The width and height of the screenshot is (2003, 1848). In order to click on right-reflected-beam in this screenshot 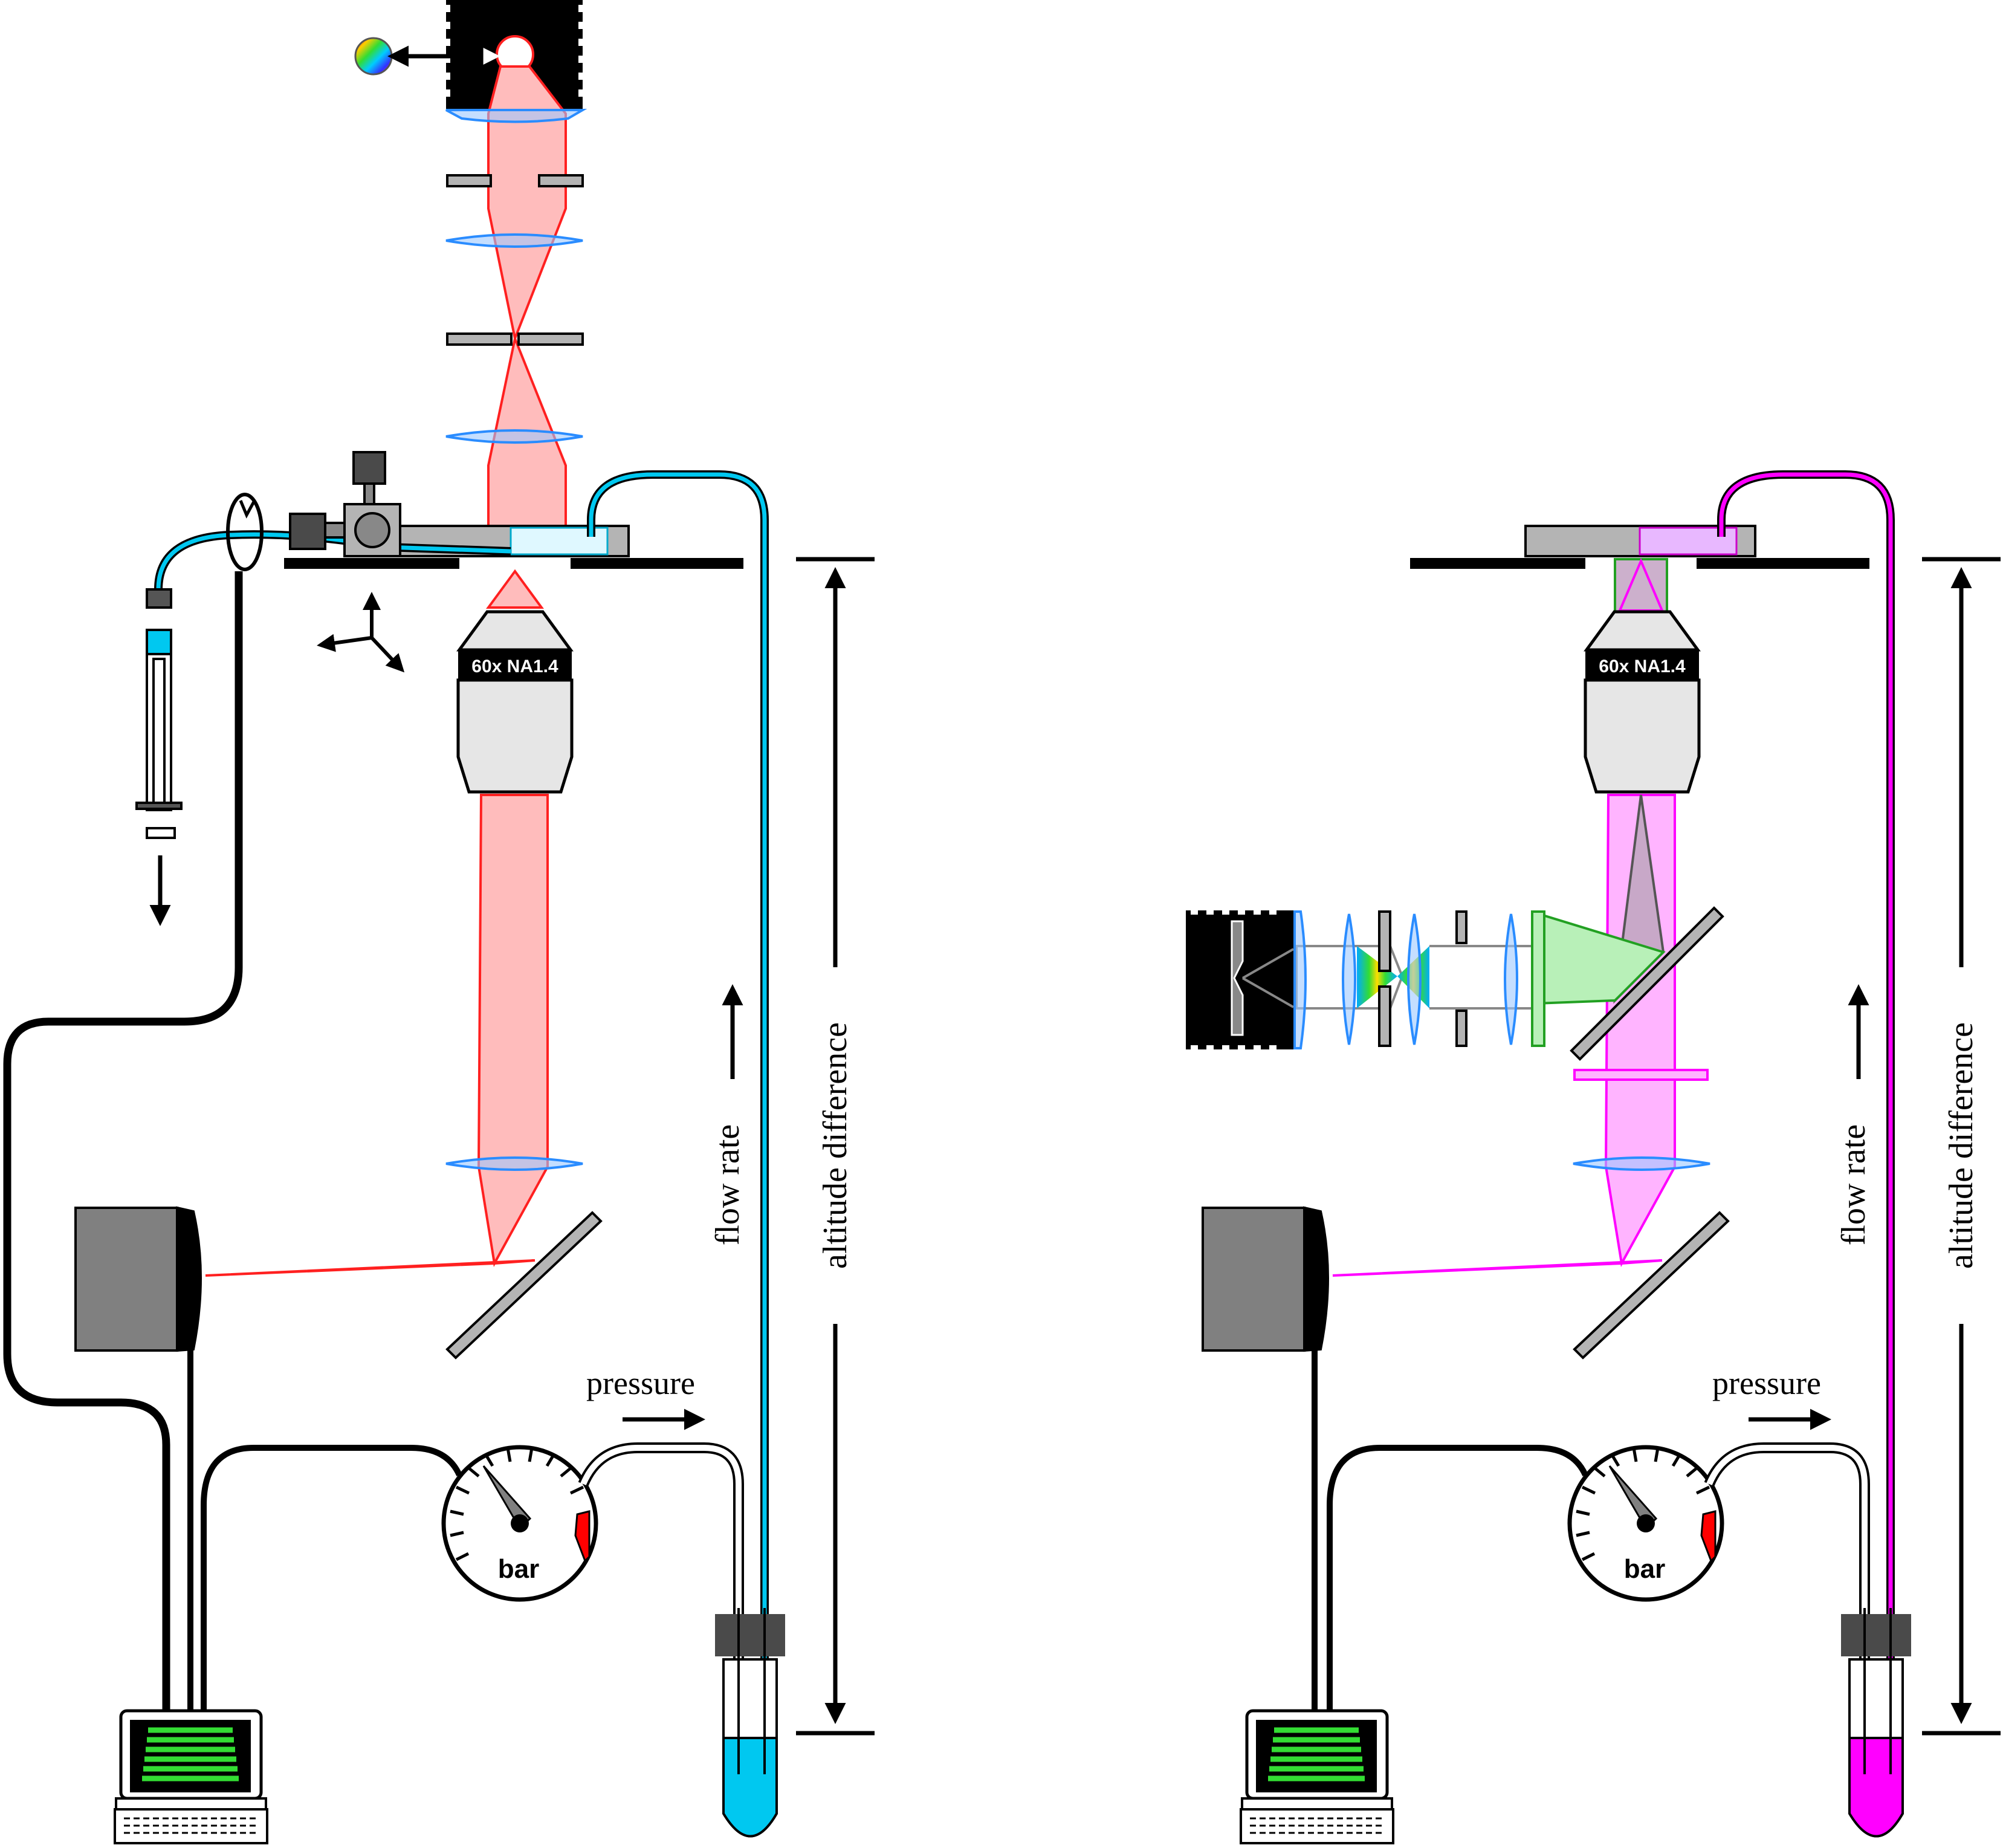, I will do `click(1497, 1268)`.